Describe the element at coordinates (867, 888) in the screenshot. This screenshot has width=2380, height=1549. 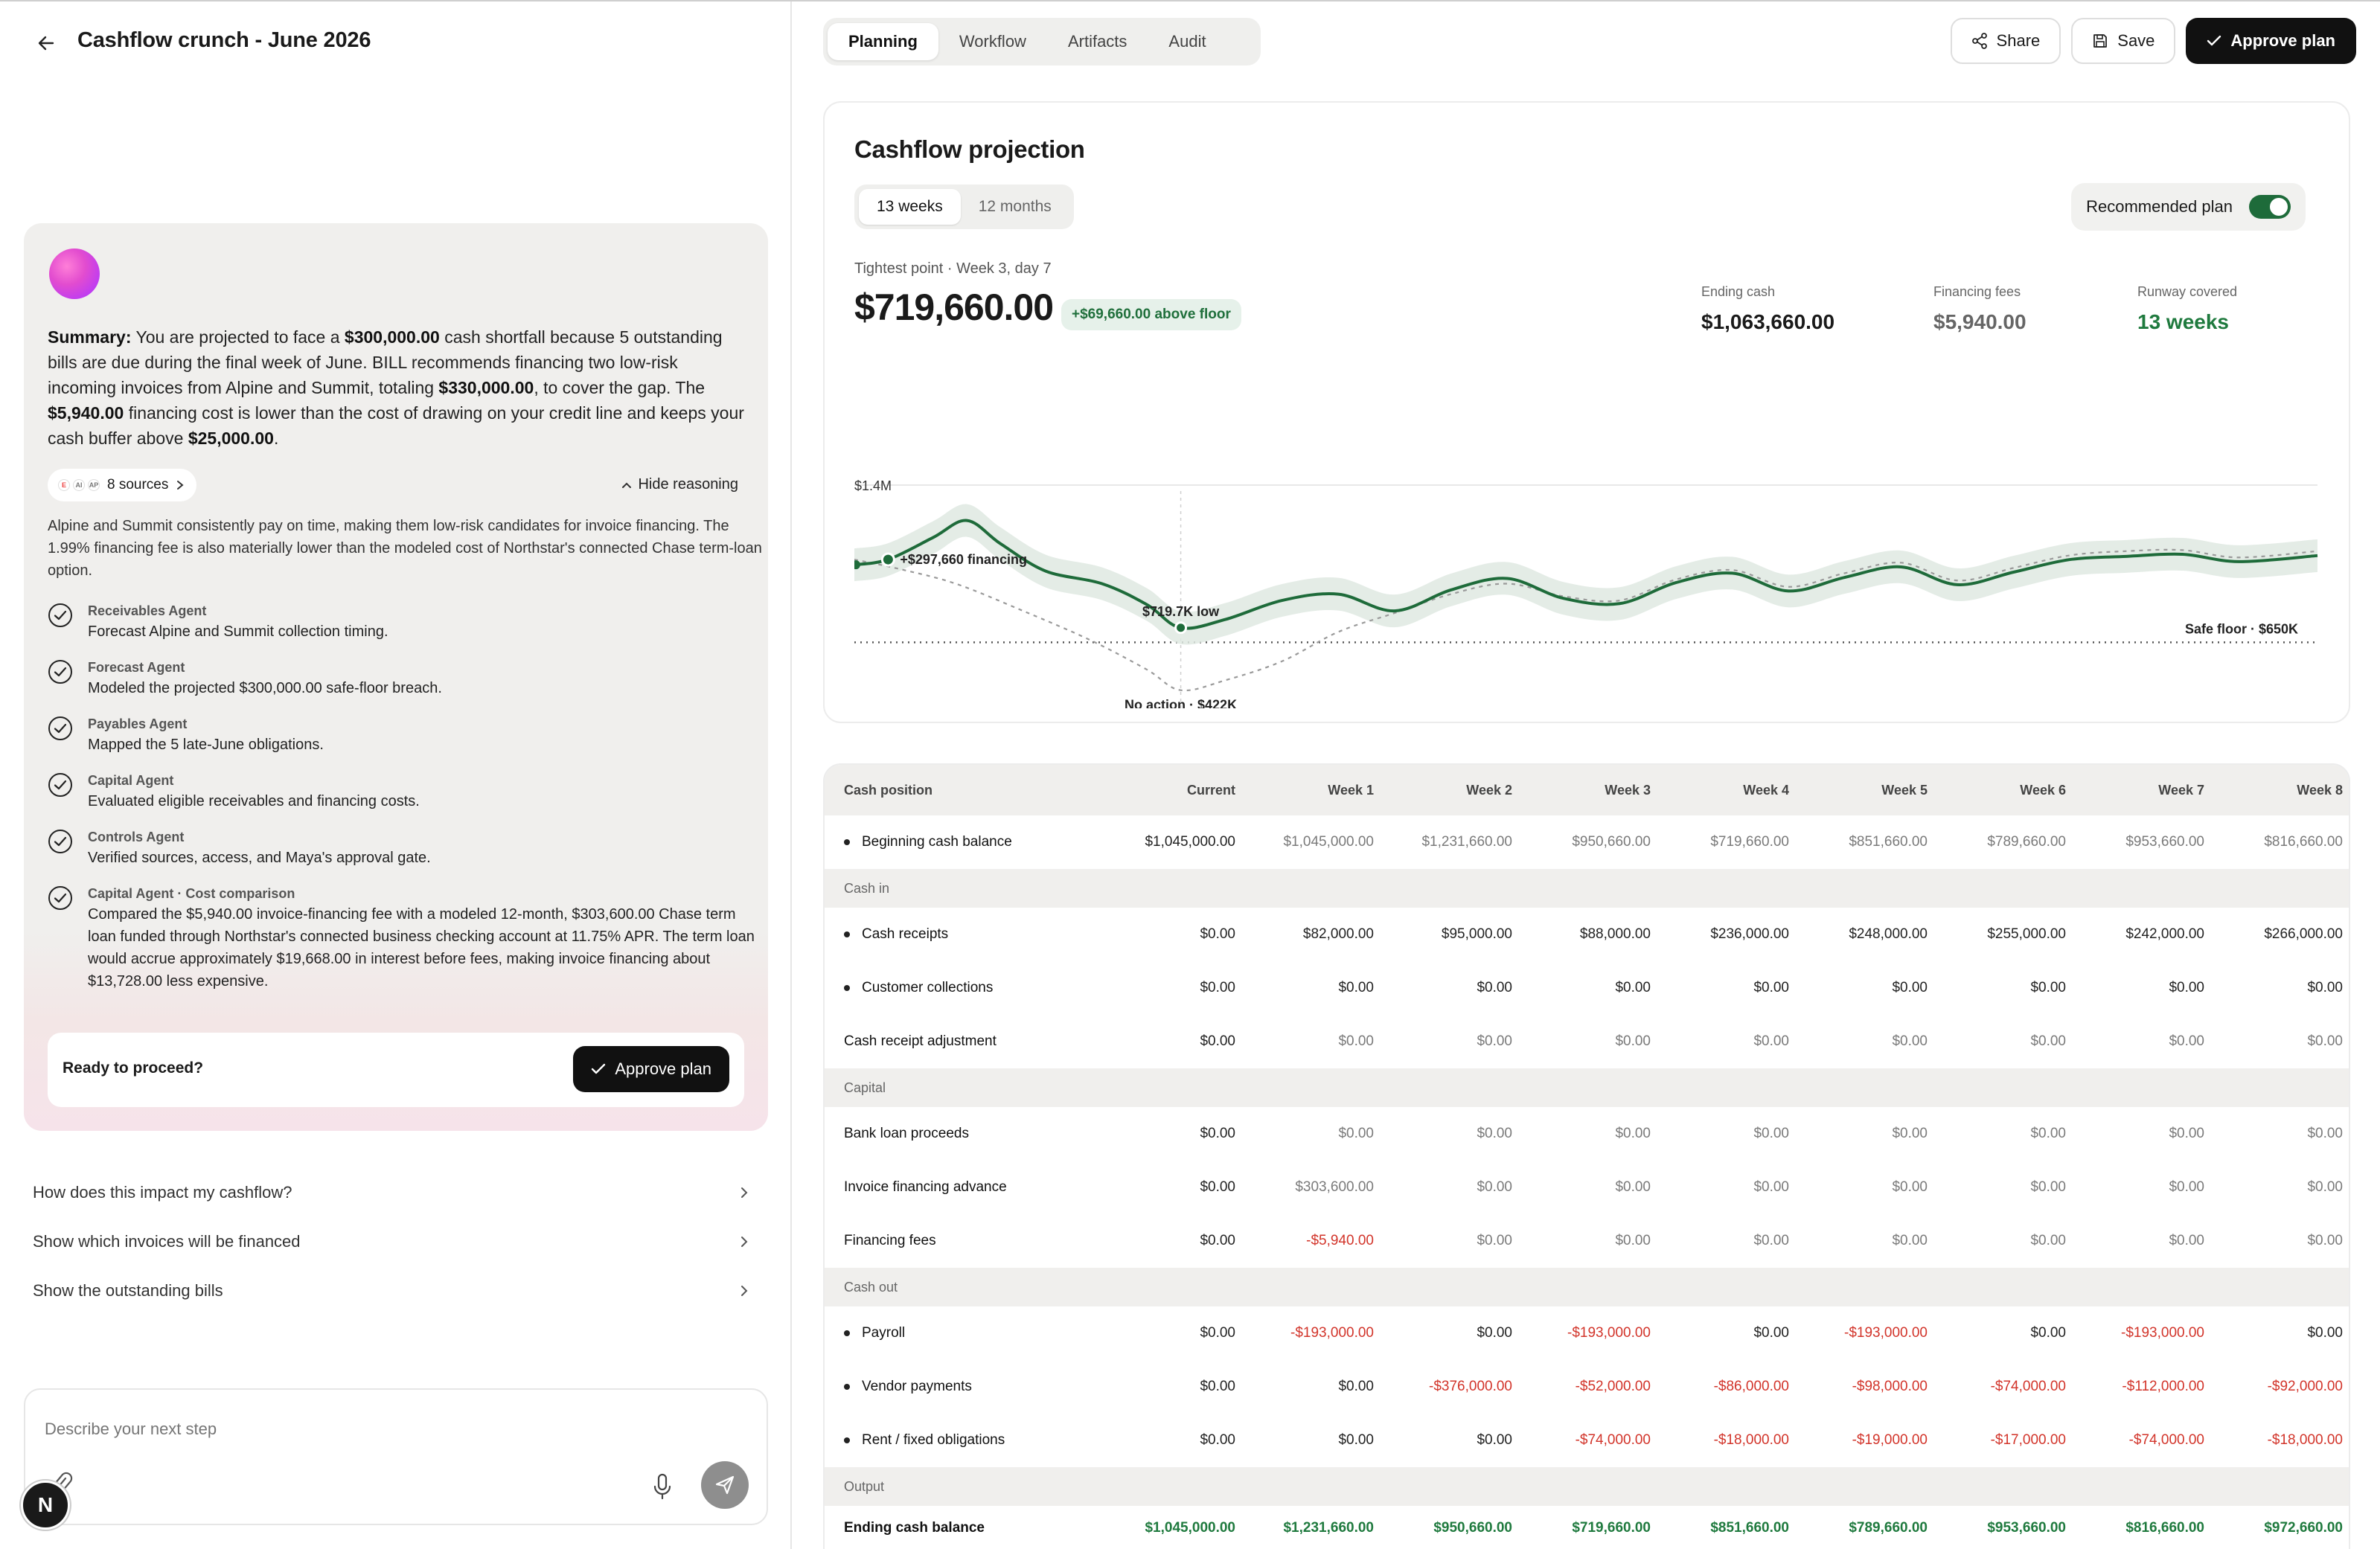
I see `section-label: Cash in` at that location.